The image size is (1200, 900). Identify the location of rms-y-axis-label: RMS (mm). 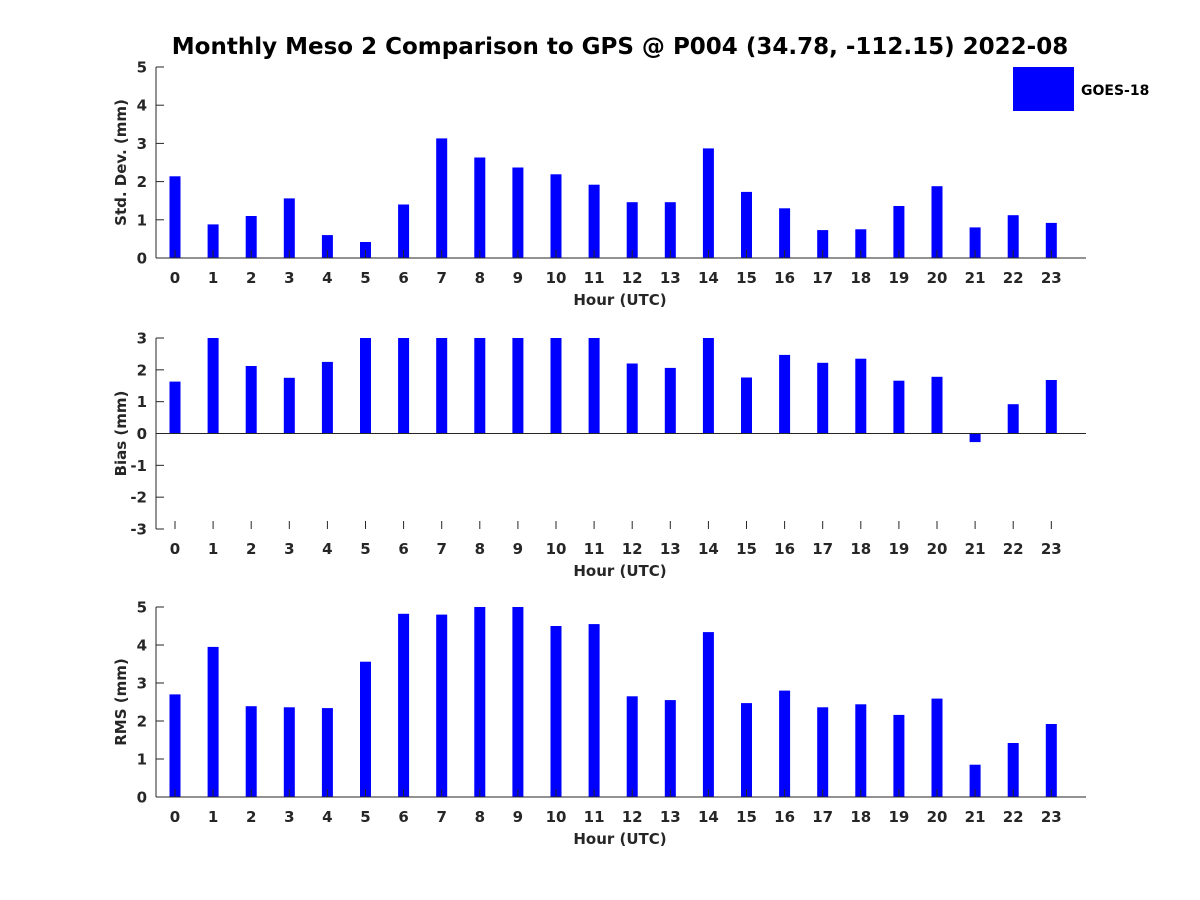
(121, 701).